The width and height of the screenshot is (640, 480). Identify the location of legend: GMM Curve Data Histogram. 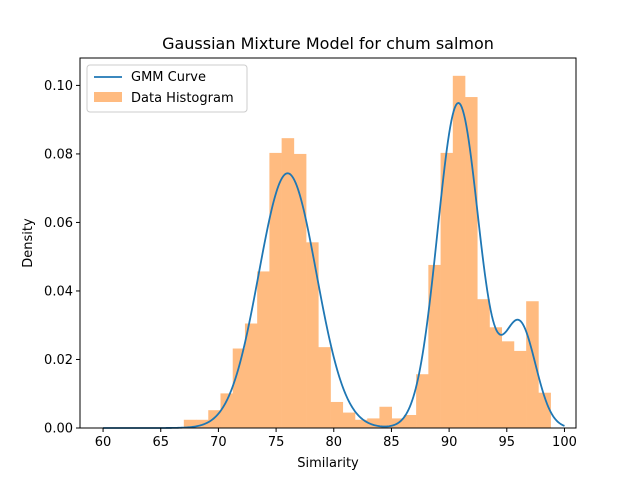
(167, 88).